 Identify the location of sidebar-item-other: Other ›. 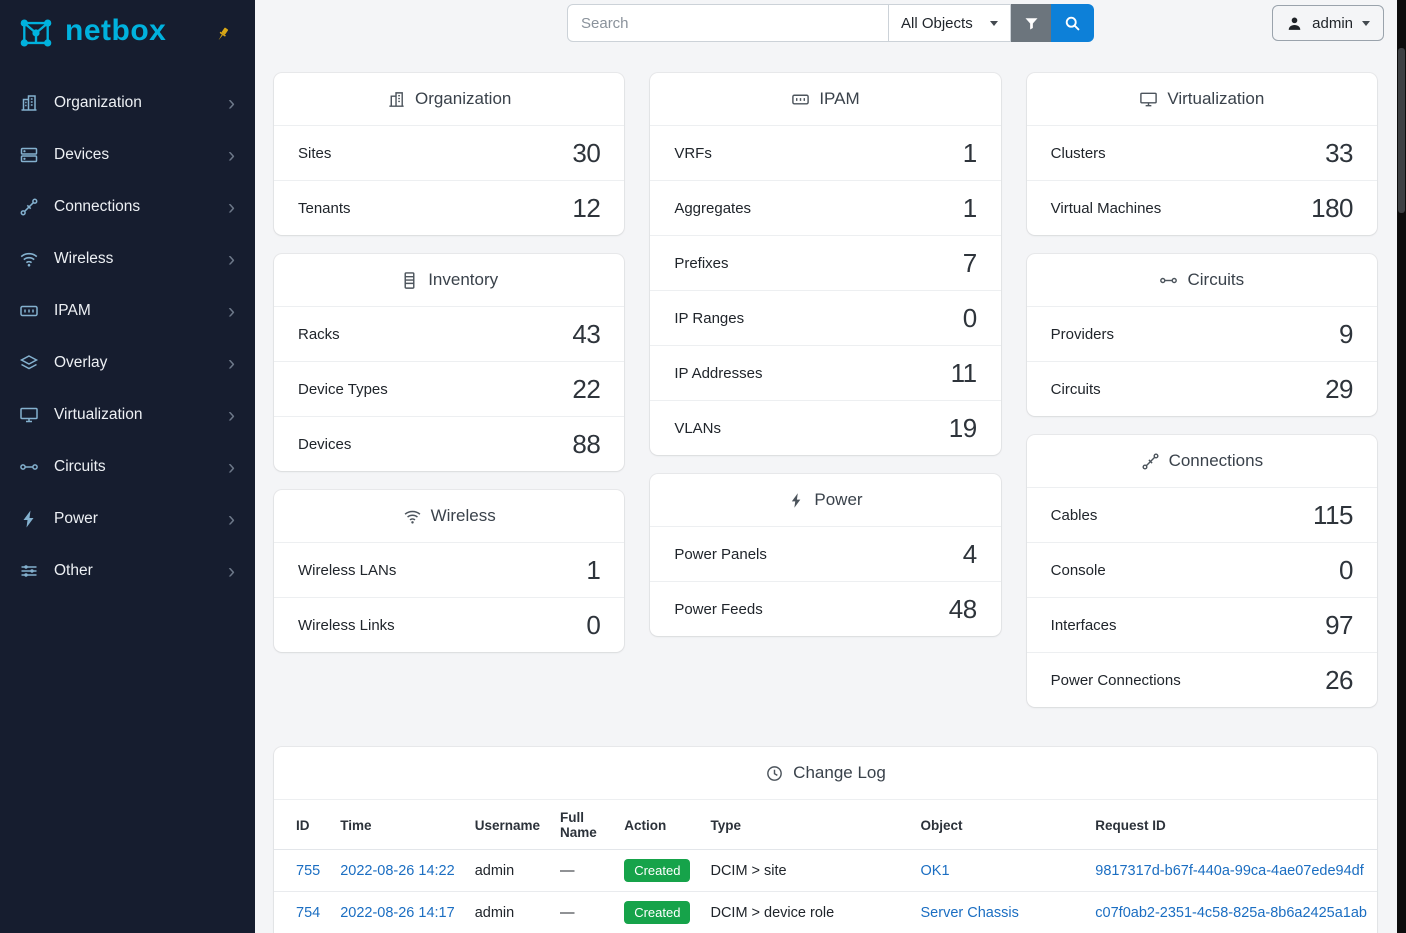
(127, 571).